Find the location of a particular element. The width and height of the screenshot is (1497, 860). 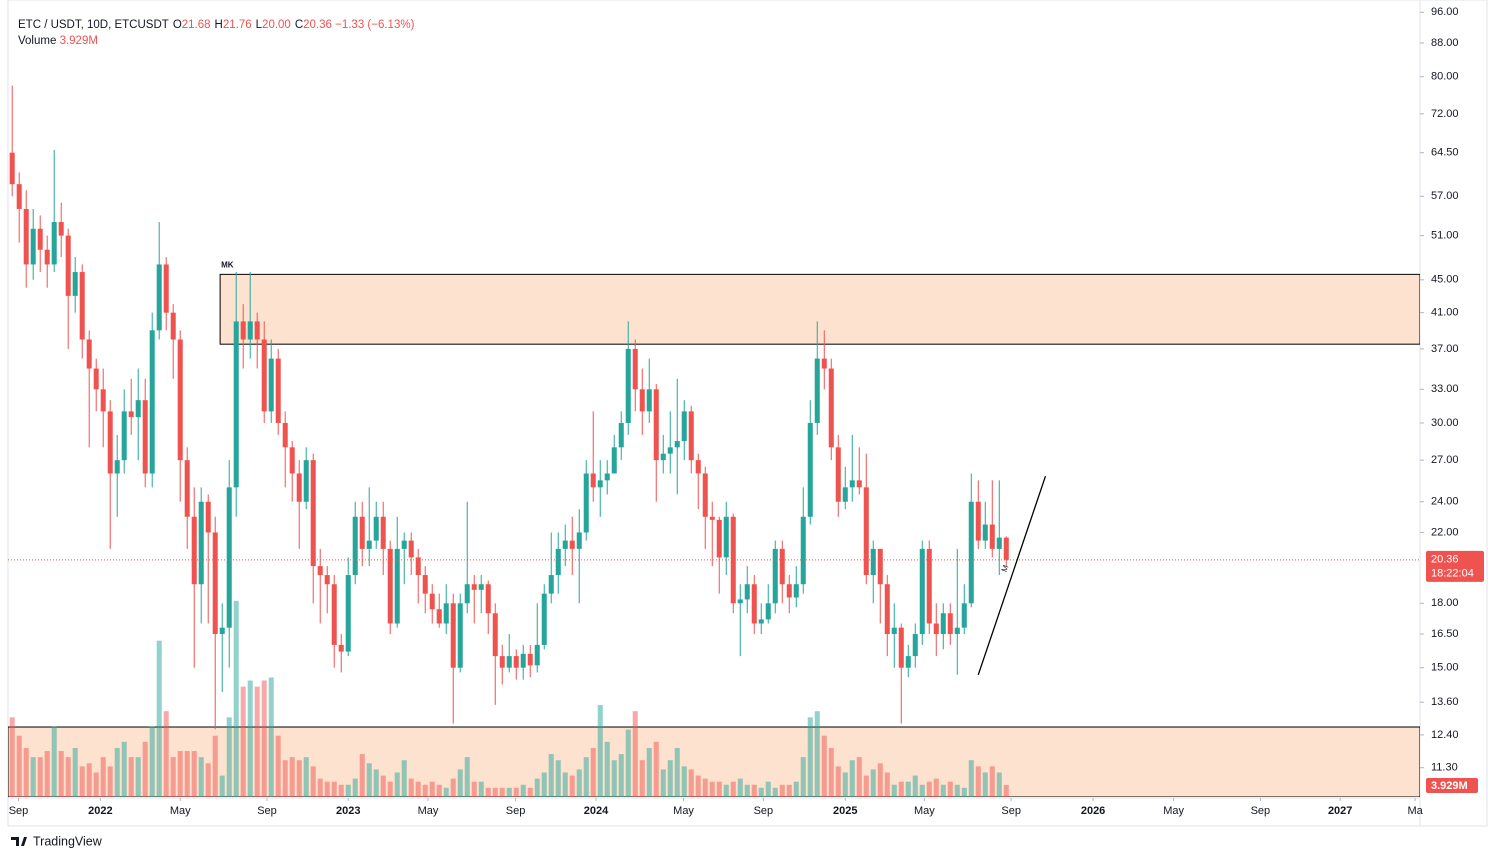

countdown: 18:22:04 is located at coordinates (1452, 574).